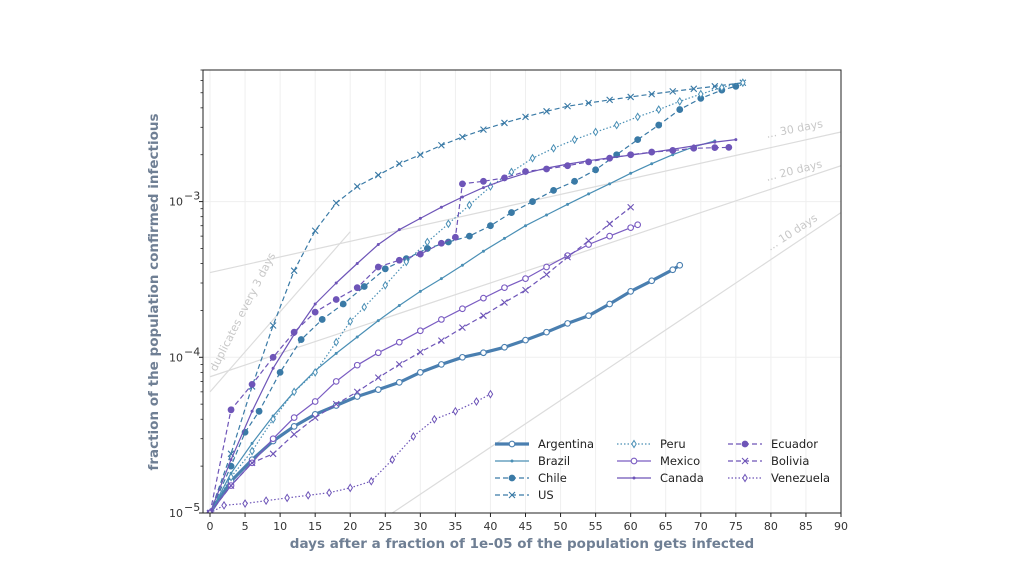  I want to click on x-tick-label: 55, so click(596, 526).